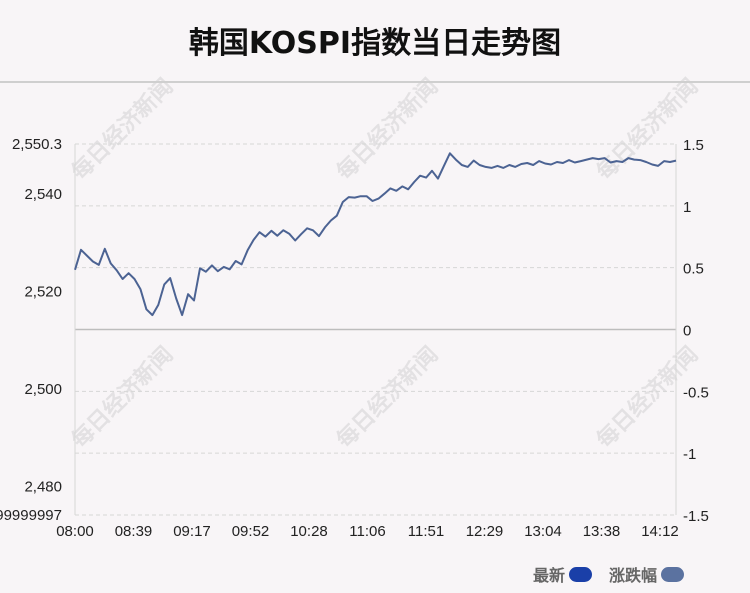 The image size is (750, 593). Describe the element at coordinates (426, 531) in the screenshot. I see `x-tick-label: 11:51` at that location.